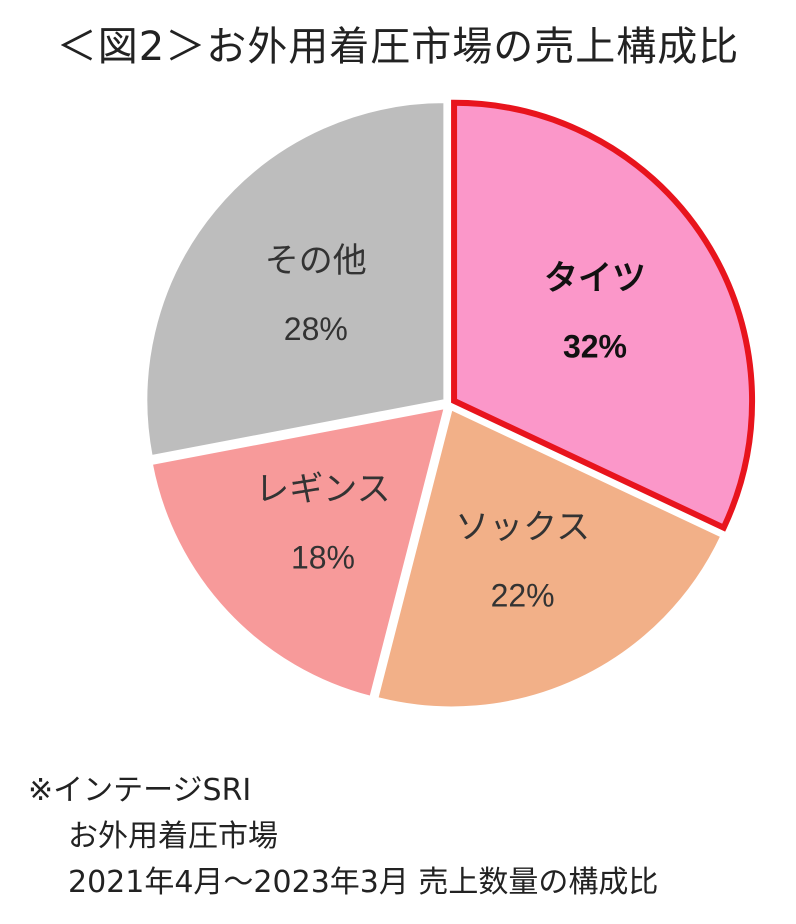 The image size is (796, 924). Describe the element at coordinates (522, 527) in the screenshot. I see `label-socks-name: ソックス` at that location.